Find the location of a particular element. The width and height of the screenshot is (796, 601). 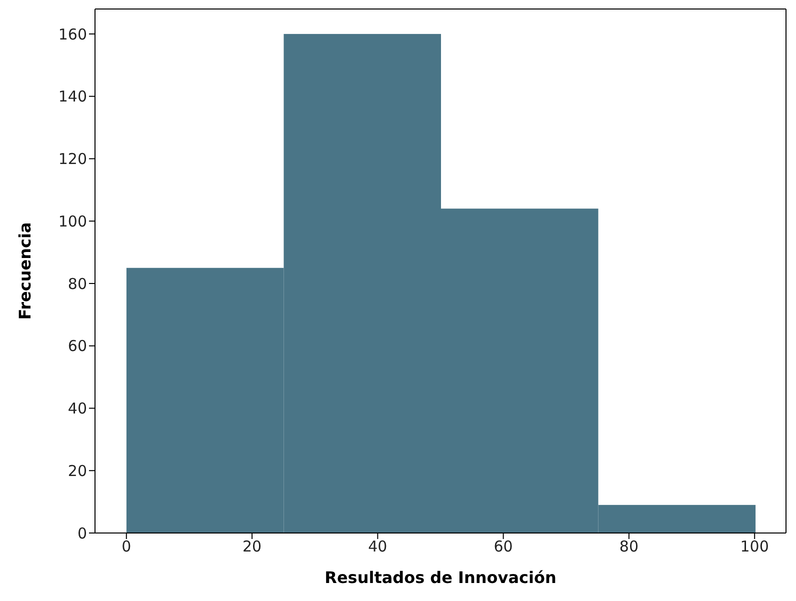

y-tick-label: 0 is located at coordinates (82, 533).